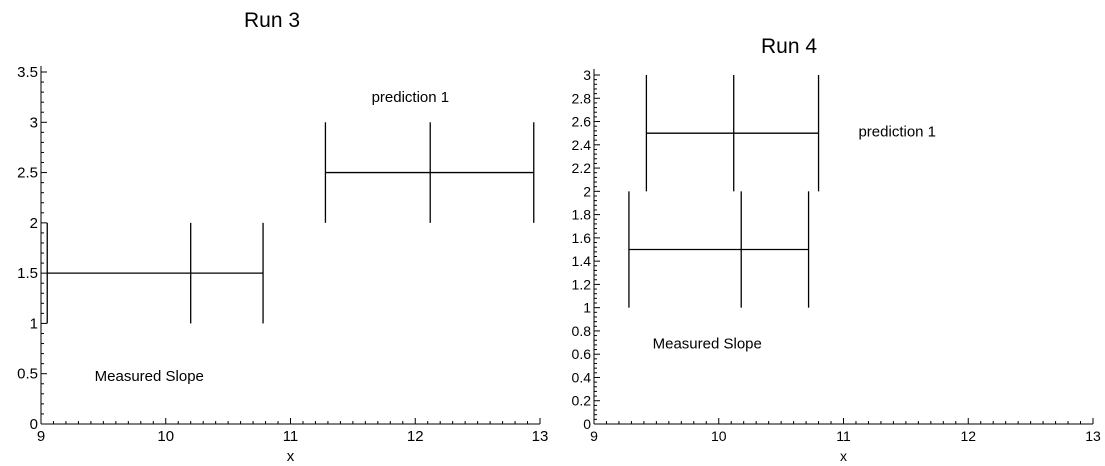 This screenshot has height=466, width=1105. Describe the element at coordinates (789, 46) in the screenshot. I see `chart-title: Run 4` at that location.